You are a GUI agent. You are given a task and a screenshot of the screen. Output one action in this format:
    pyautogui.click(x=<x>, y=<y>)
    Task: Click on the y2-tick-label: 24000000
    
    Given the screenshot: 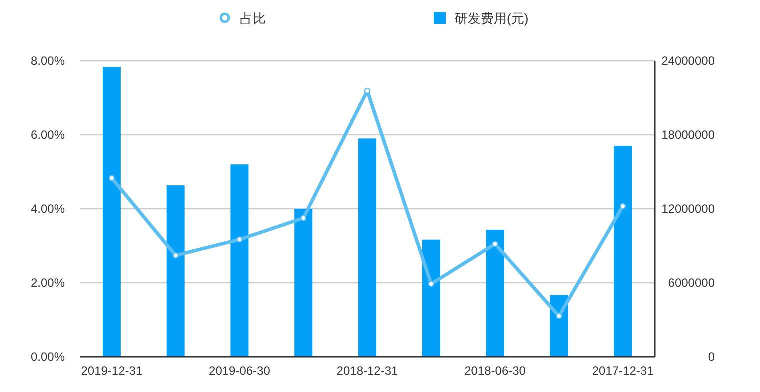 What is the action you would take?
    pyautogui.click(x=689, y=61)
    